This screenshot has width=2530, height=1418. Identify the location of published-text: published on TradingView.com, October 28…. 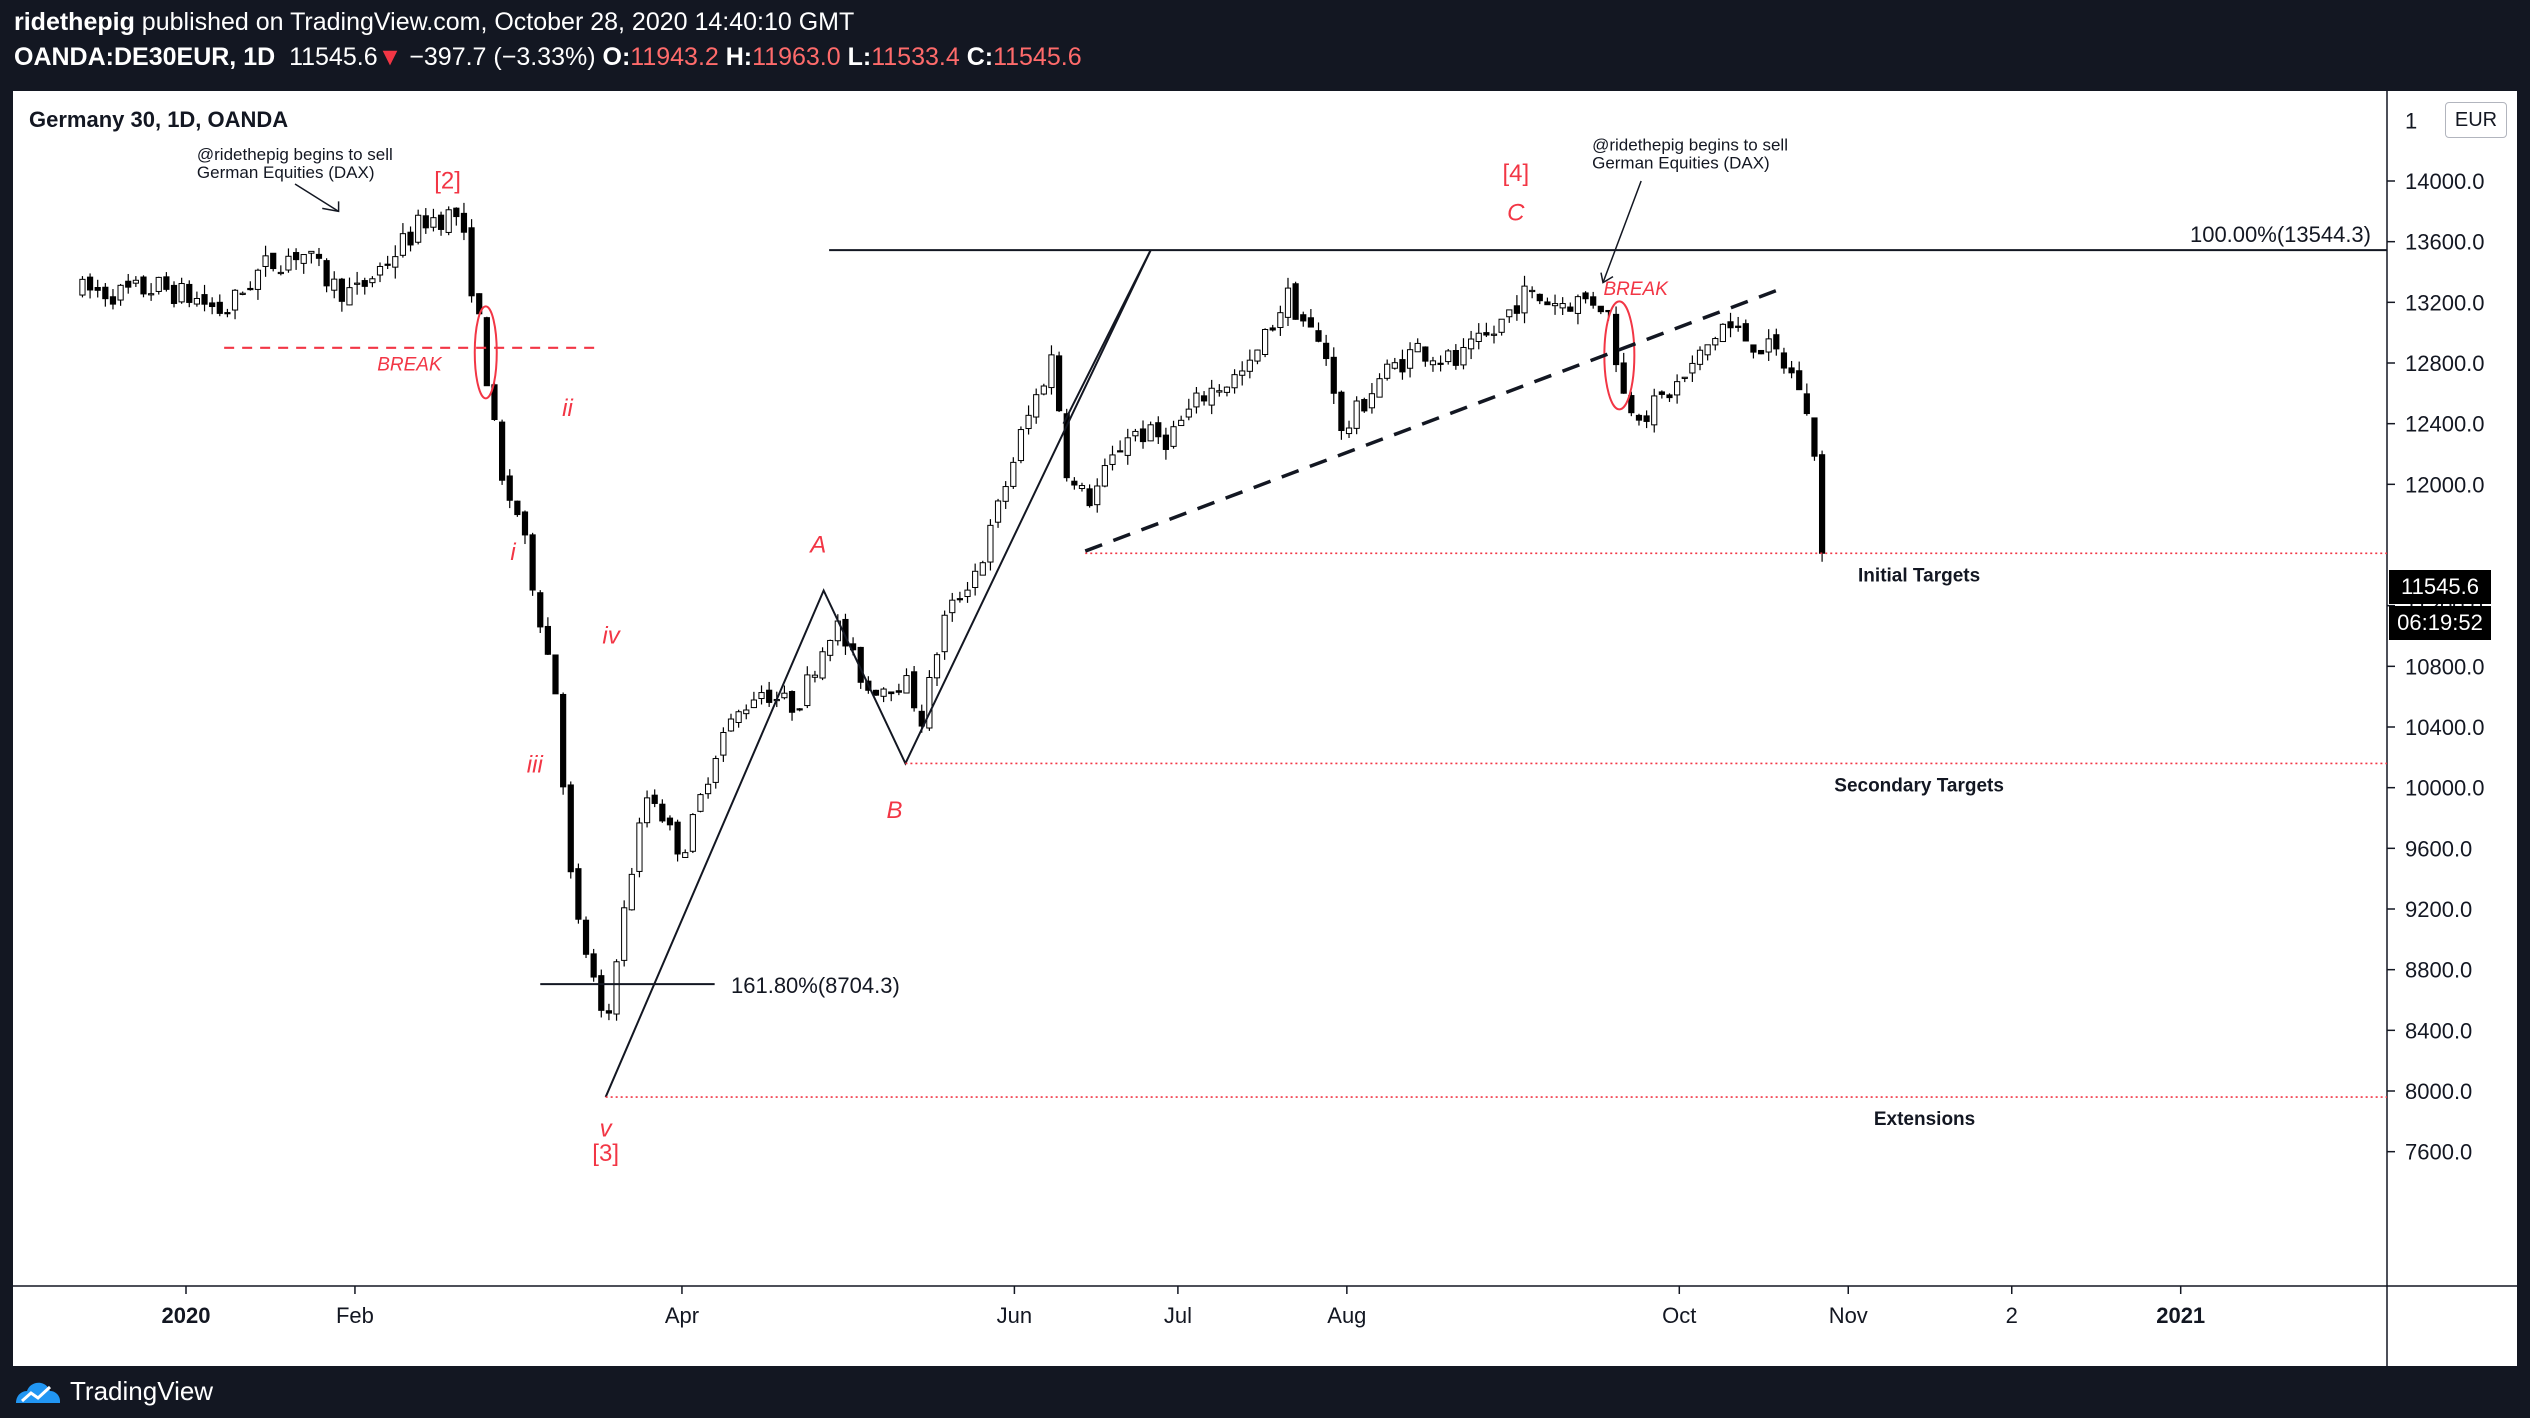
(498, 22).